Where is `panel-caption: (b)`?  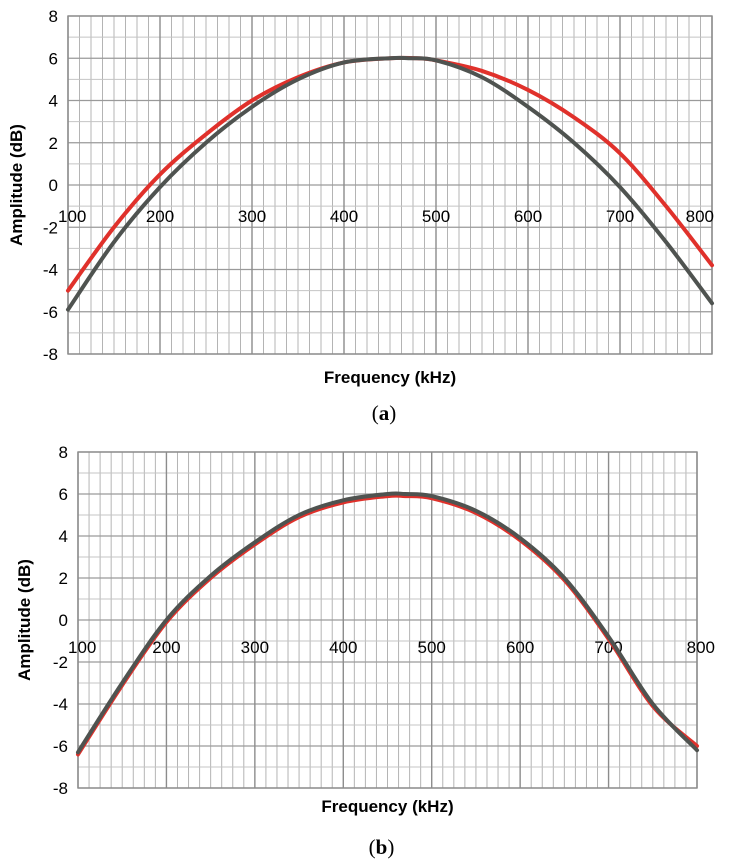 panel-caption: (b) is located at coordinates (382, 847).